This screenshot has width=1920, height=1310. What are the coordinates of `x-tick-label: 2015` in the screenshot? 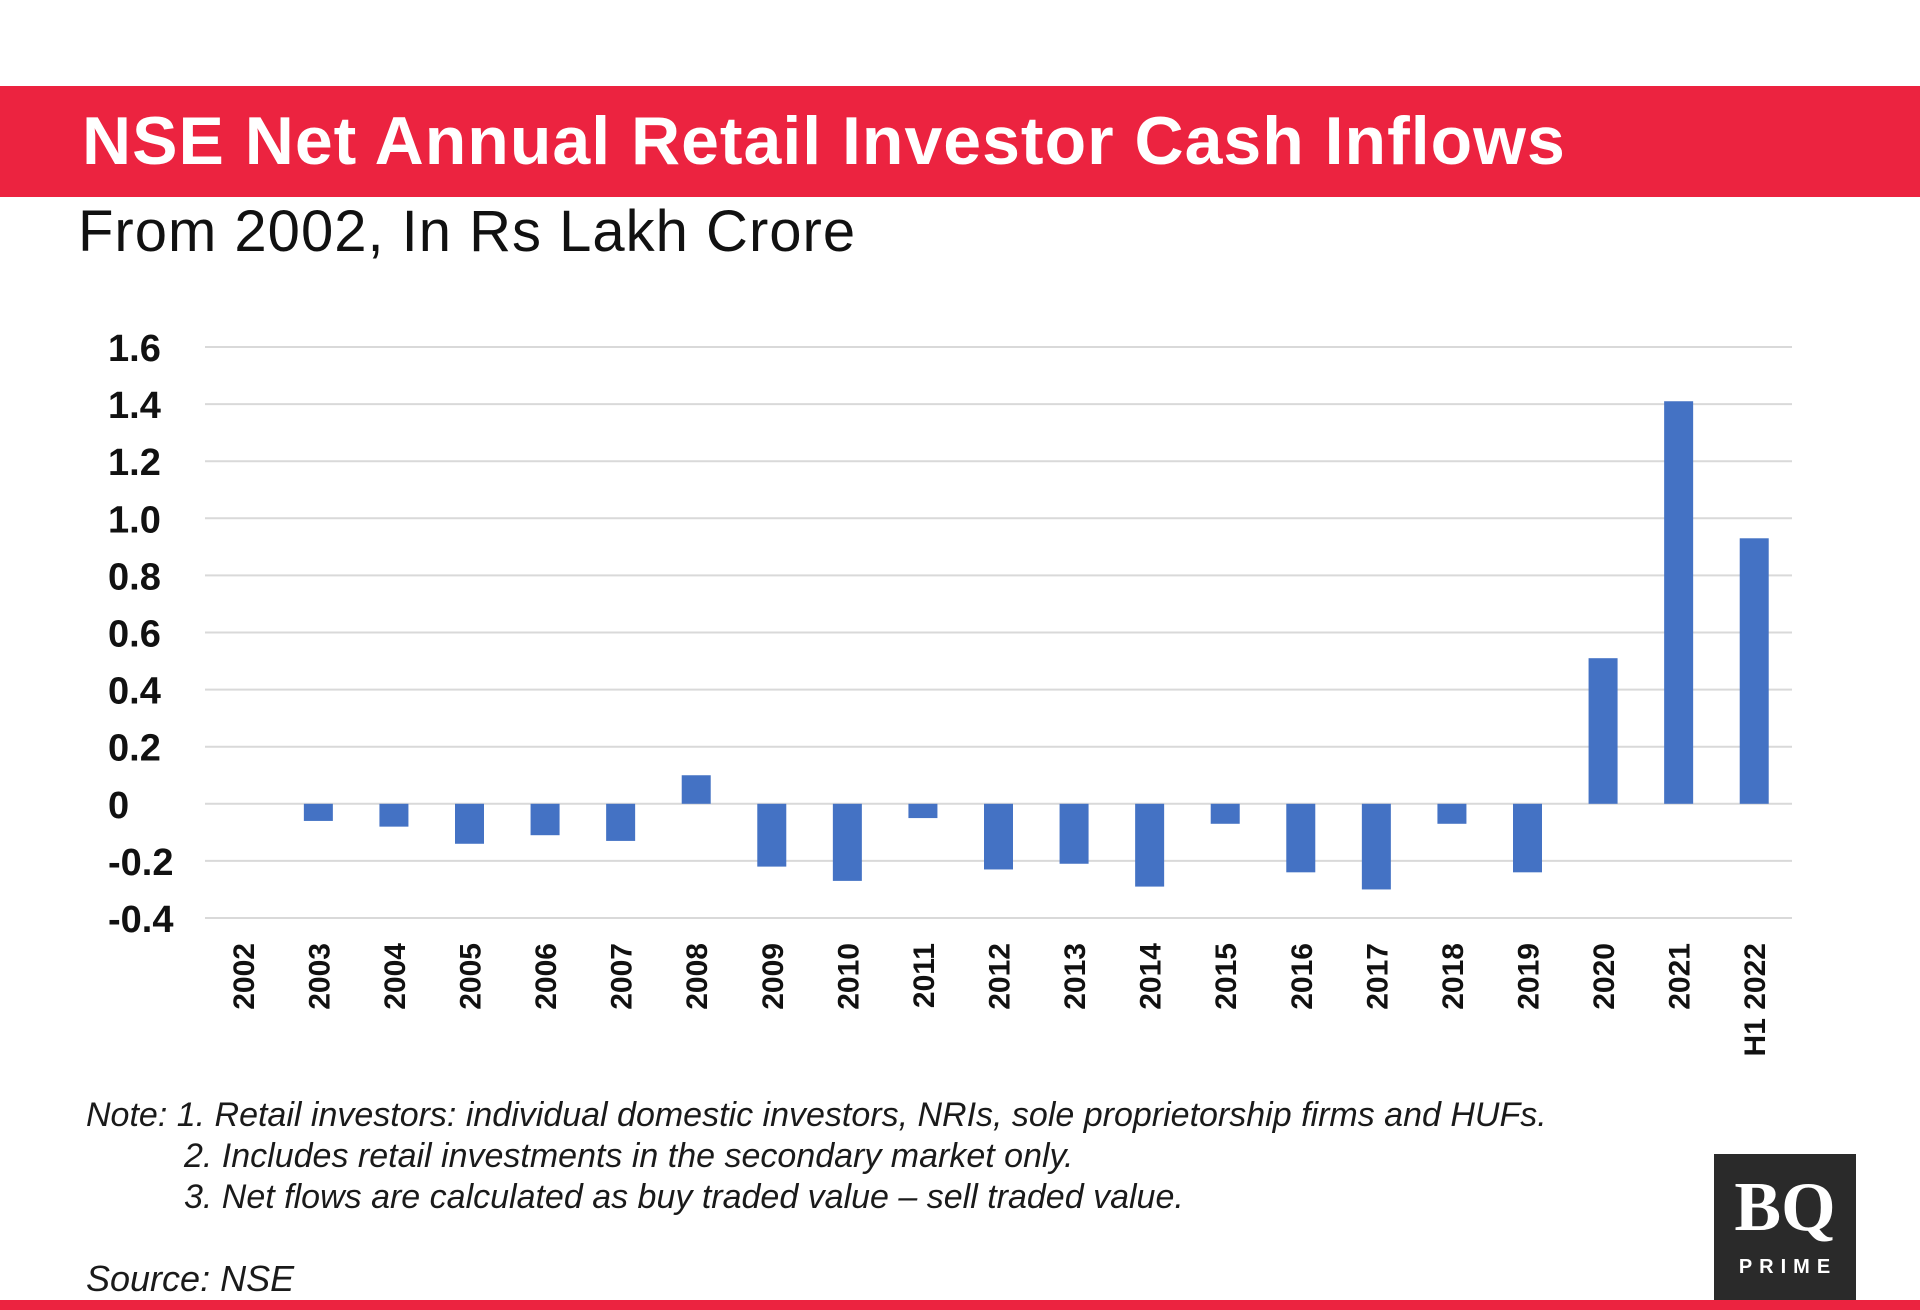 It's located at (1226, 976).